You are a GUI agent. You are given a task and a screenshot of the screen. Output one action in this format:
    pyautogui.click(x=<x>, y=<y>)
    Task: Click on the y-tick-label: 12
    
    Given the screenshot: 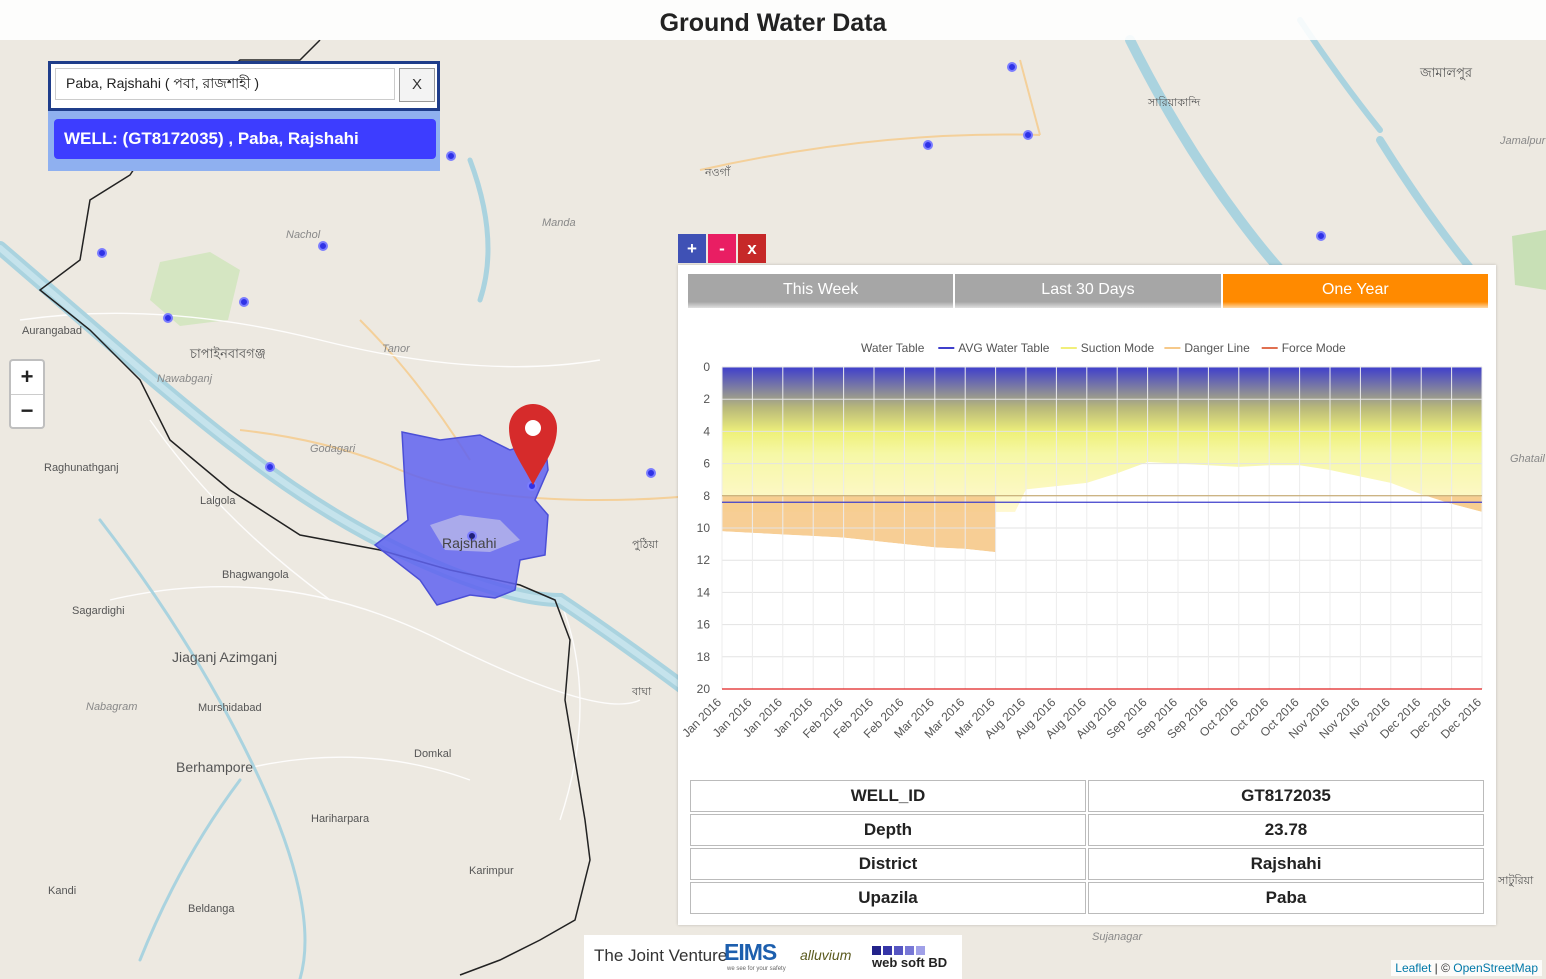 What is the action you would take?
    pyautogui.click(x=704, y=560)
    